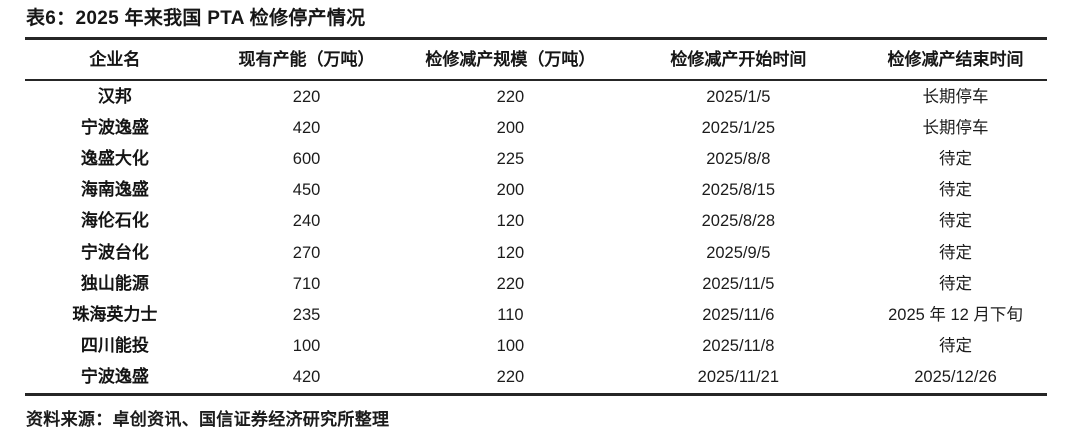 The width and height of the screenshot is (1080, 441). Describe the element at coordinates (306, 252) in the screenshot. I see `capacity-value: 270` at that location.